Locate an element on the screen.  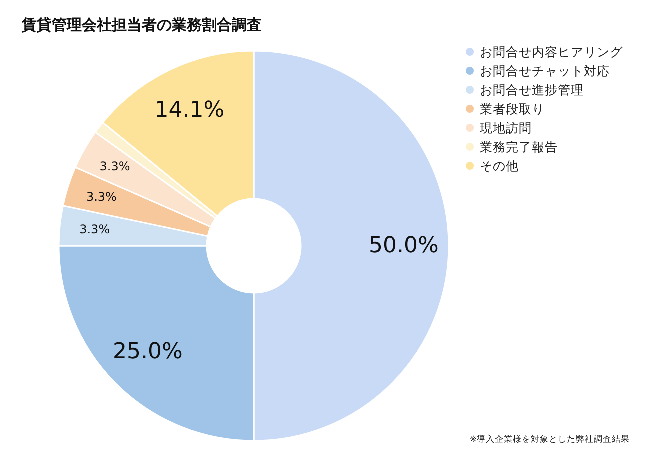
legend-label: お問合せ内容ヒアリング is located at coordinates (552, 52).